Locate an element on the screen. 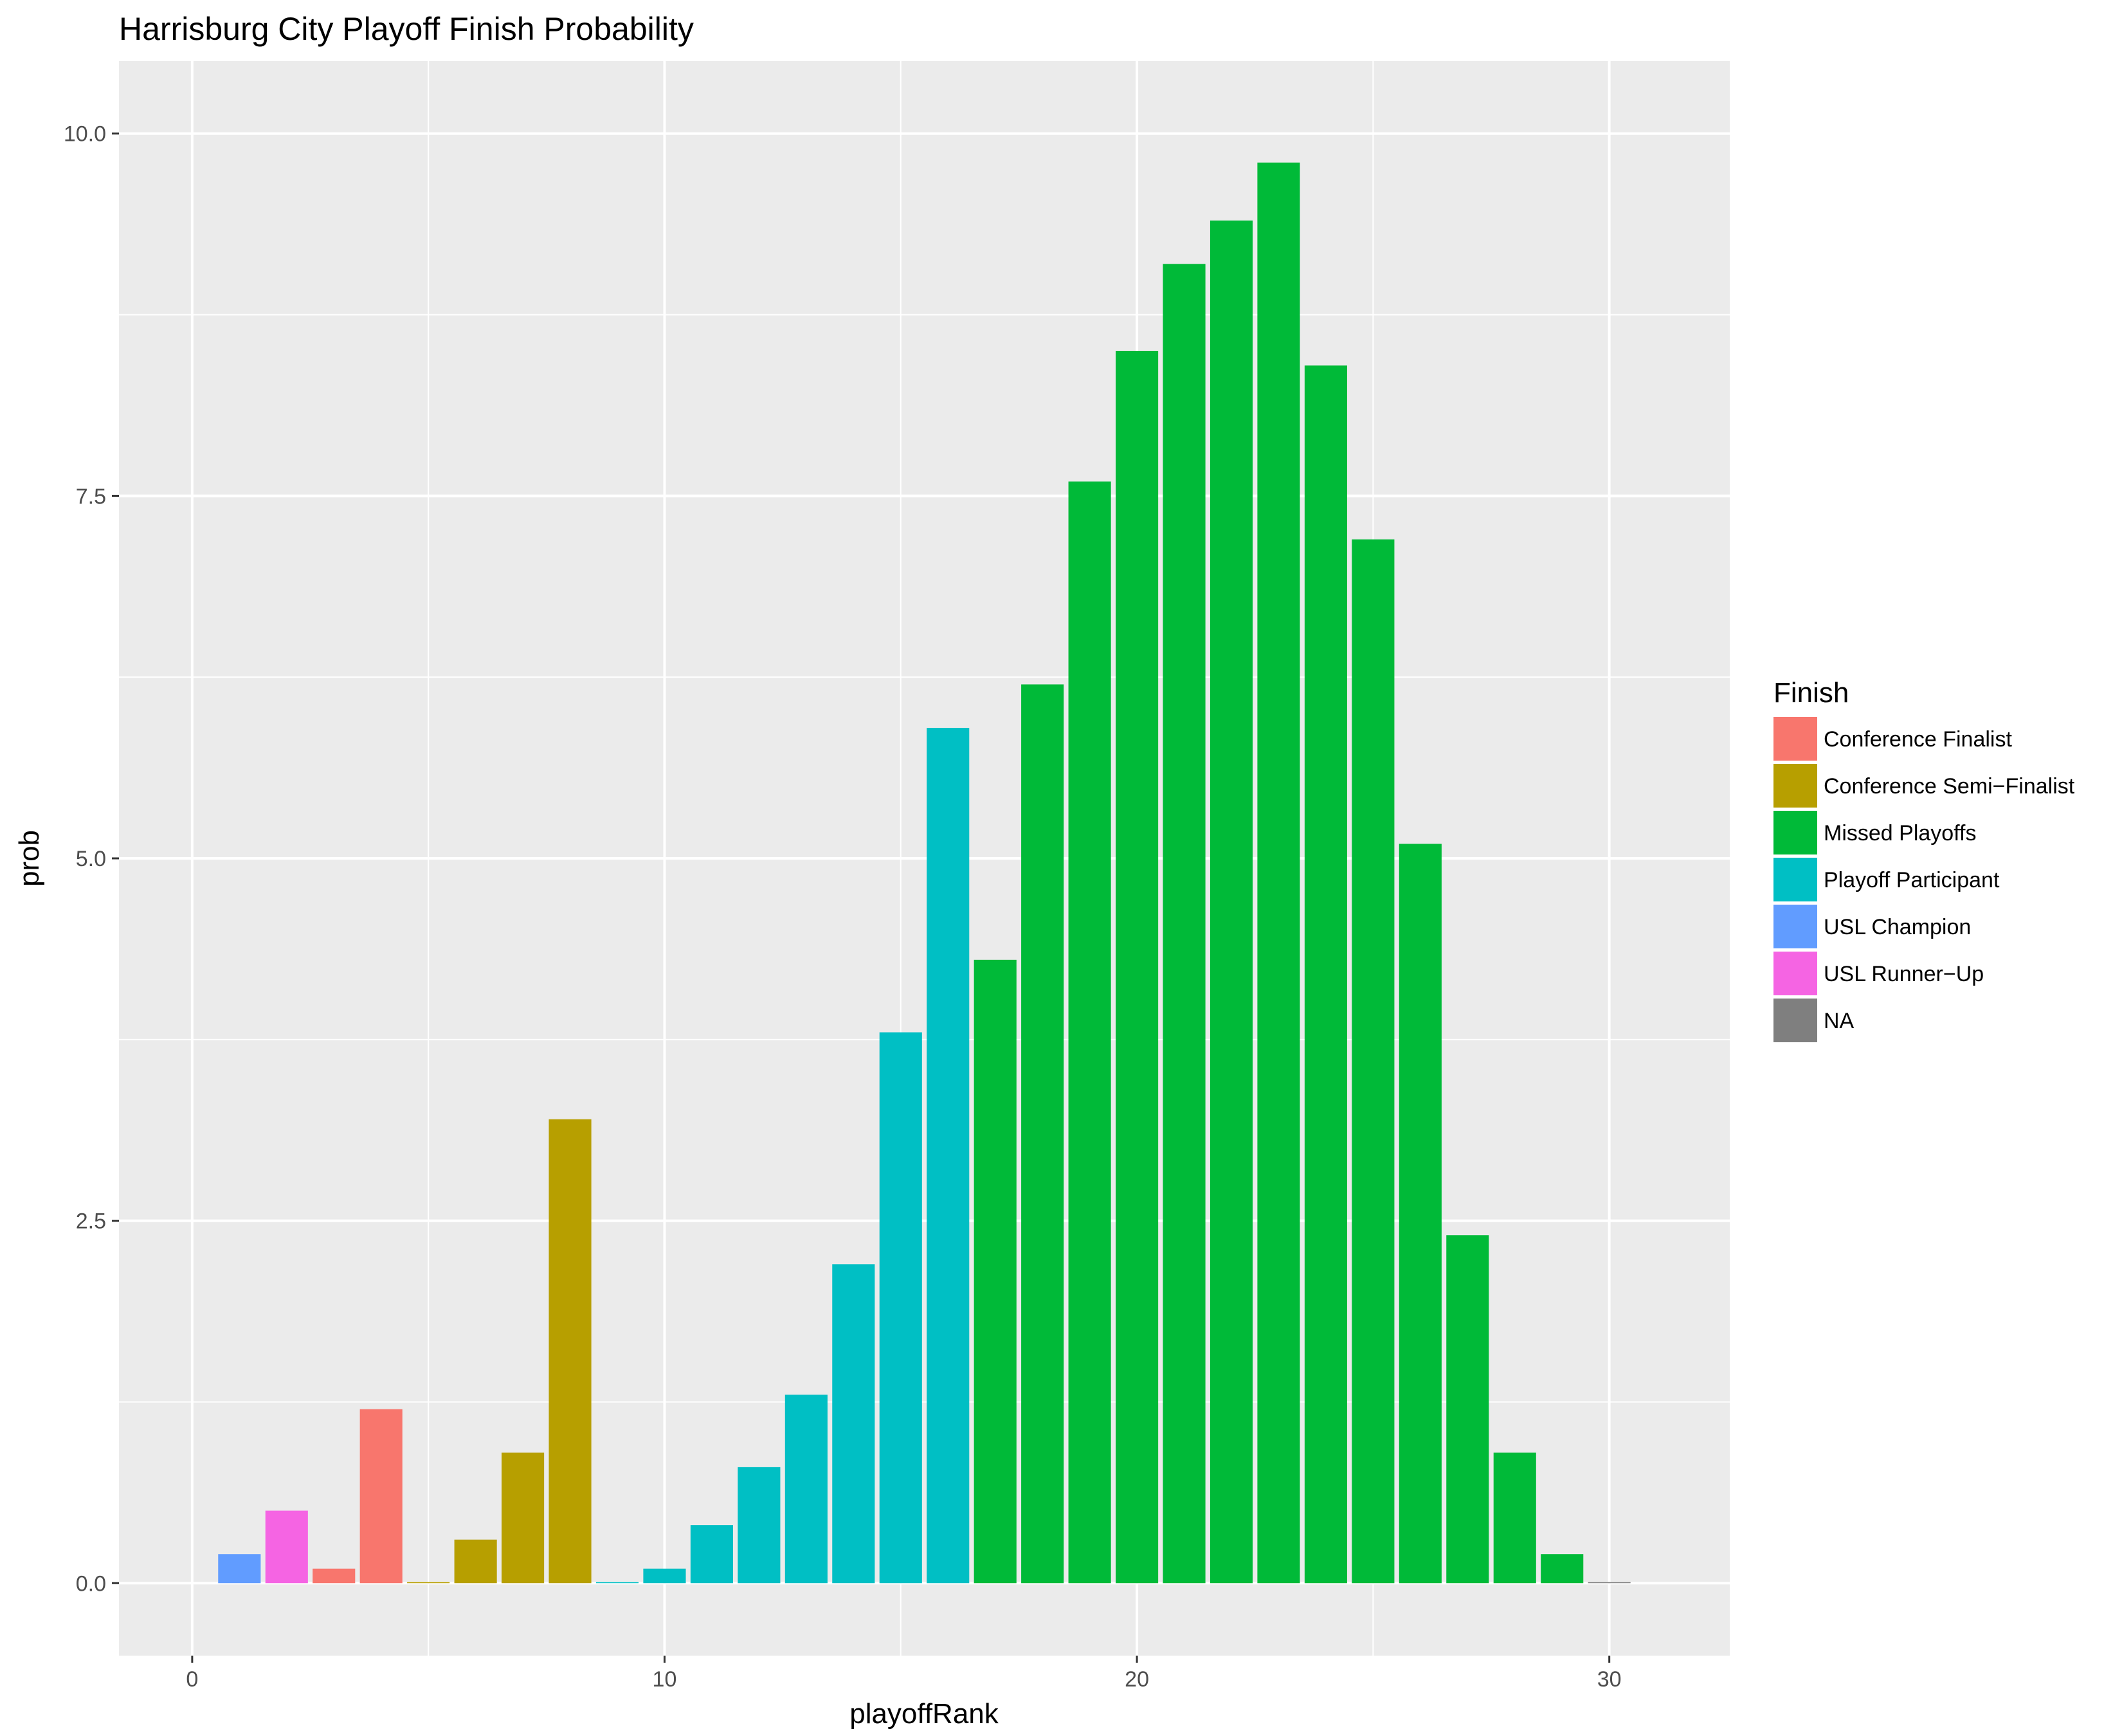  legend-label: Playoff Participant is located at coordinates (1912, 880).